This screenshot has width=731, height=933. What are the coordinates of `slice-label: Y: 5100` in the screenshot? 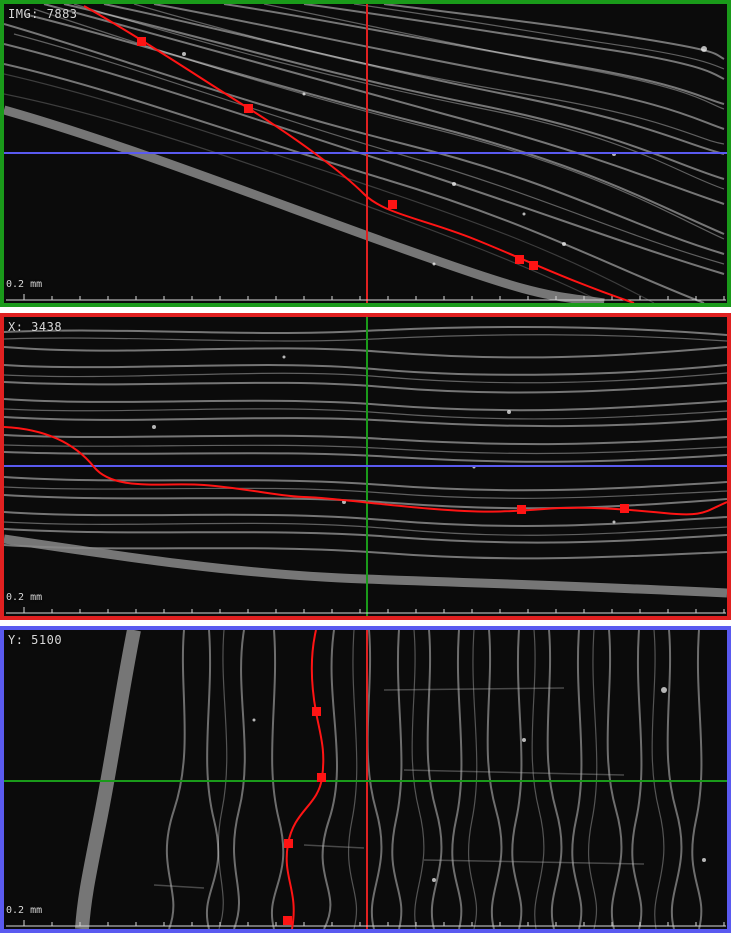 It's located at (35, 640).